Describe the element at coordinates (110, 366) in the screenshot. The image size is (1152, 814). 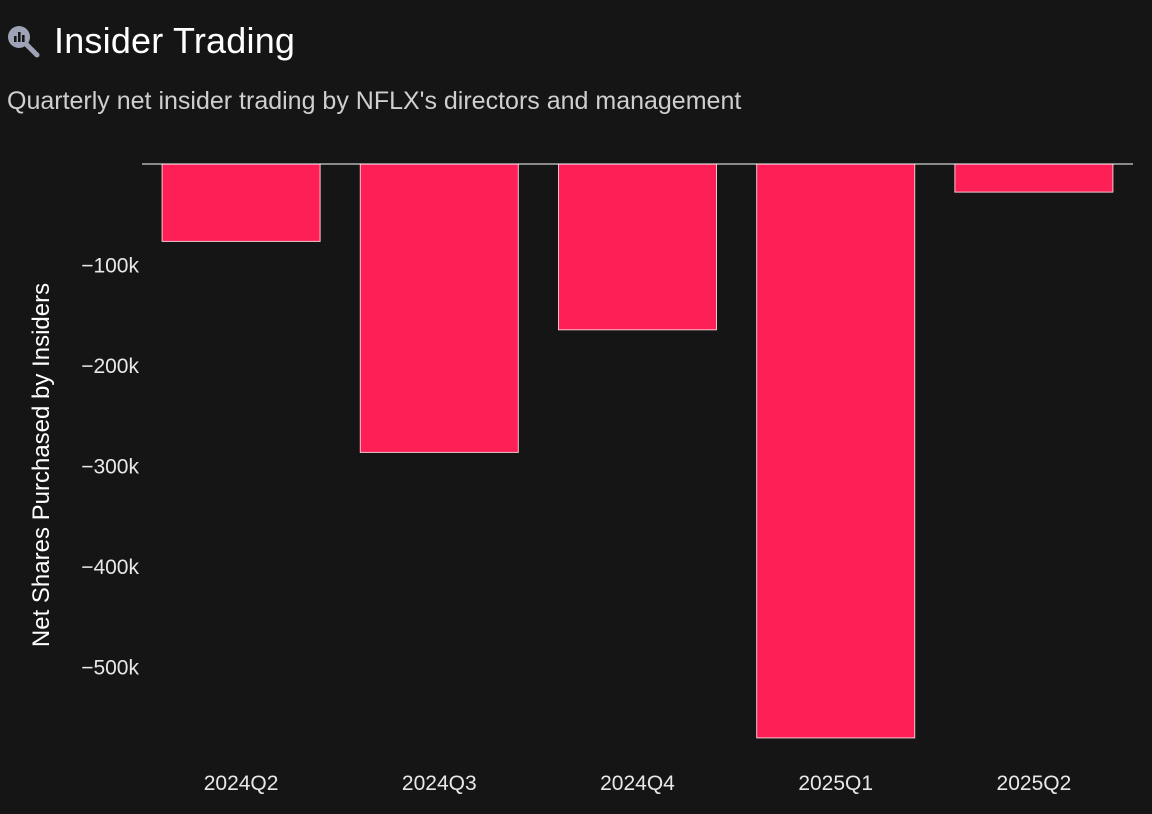
I see `y-tick-label: −200k` at that location.